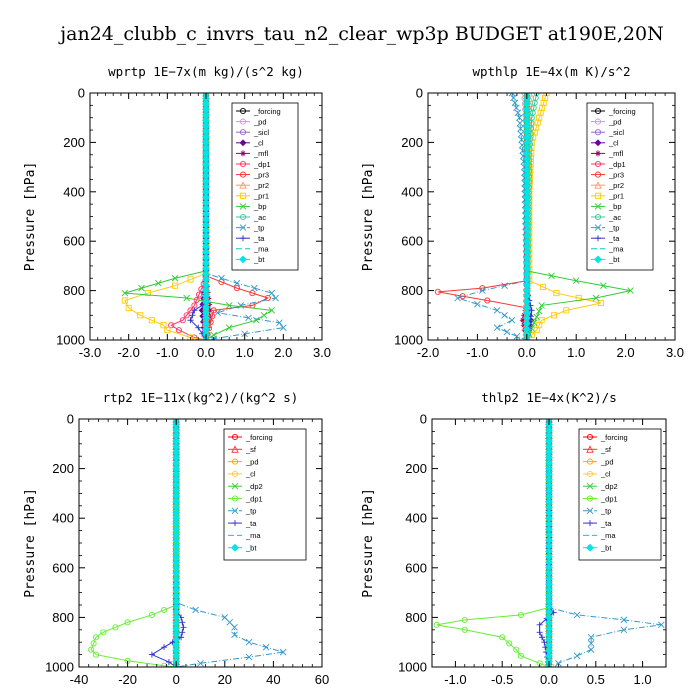 The image size is (700, 700). I want to click on y-tick-label: 600, so click(63, 567).